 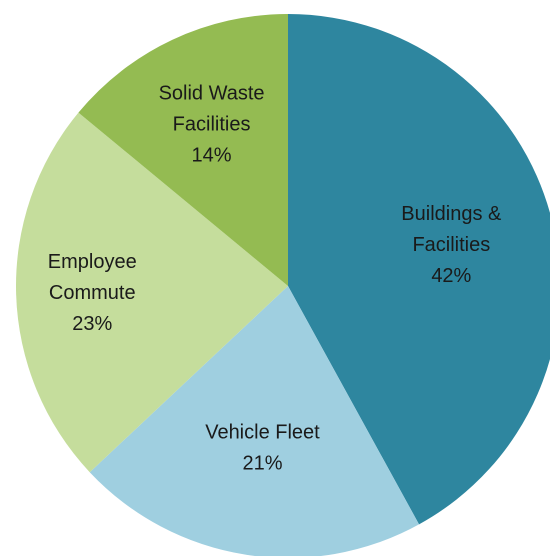 What do you see at coordinates (451, 214) in the screenshot?
I see `slice-category-label-0-0: Buildings &` at bounding box center [451, 214].